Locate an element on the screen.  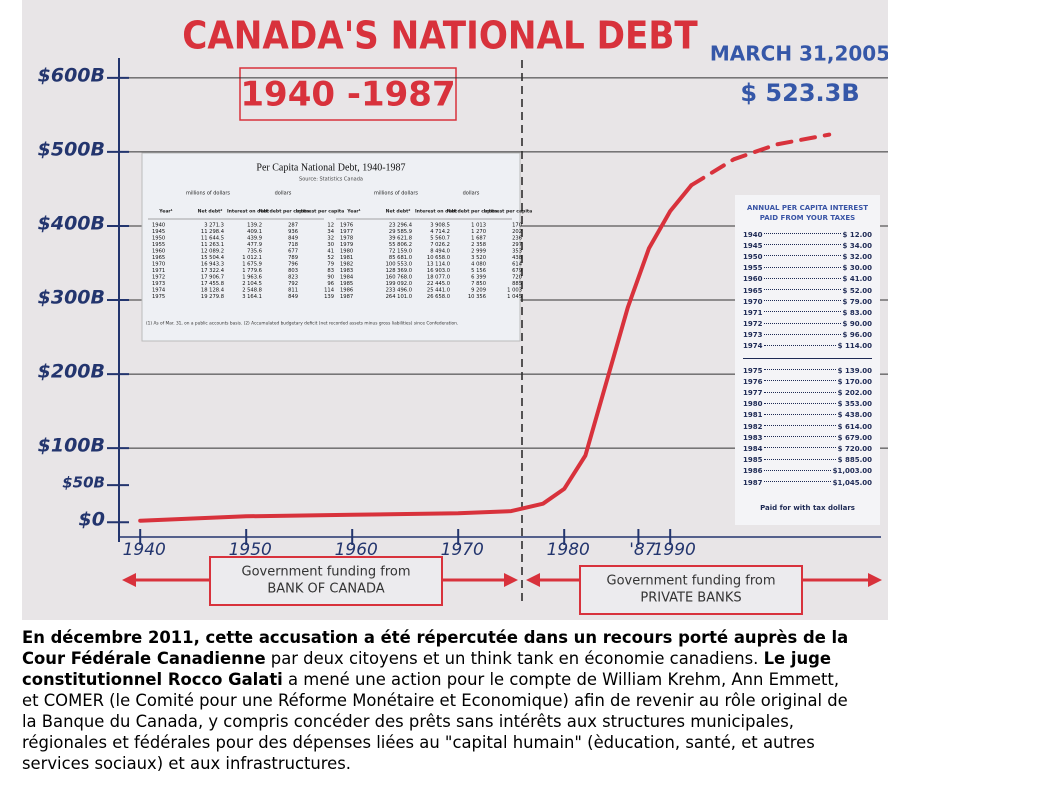
table-cell: 1 675.9 is located at coordinates (252, 265).